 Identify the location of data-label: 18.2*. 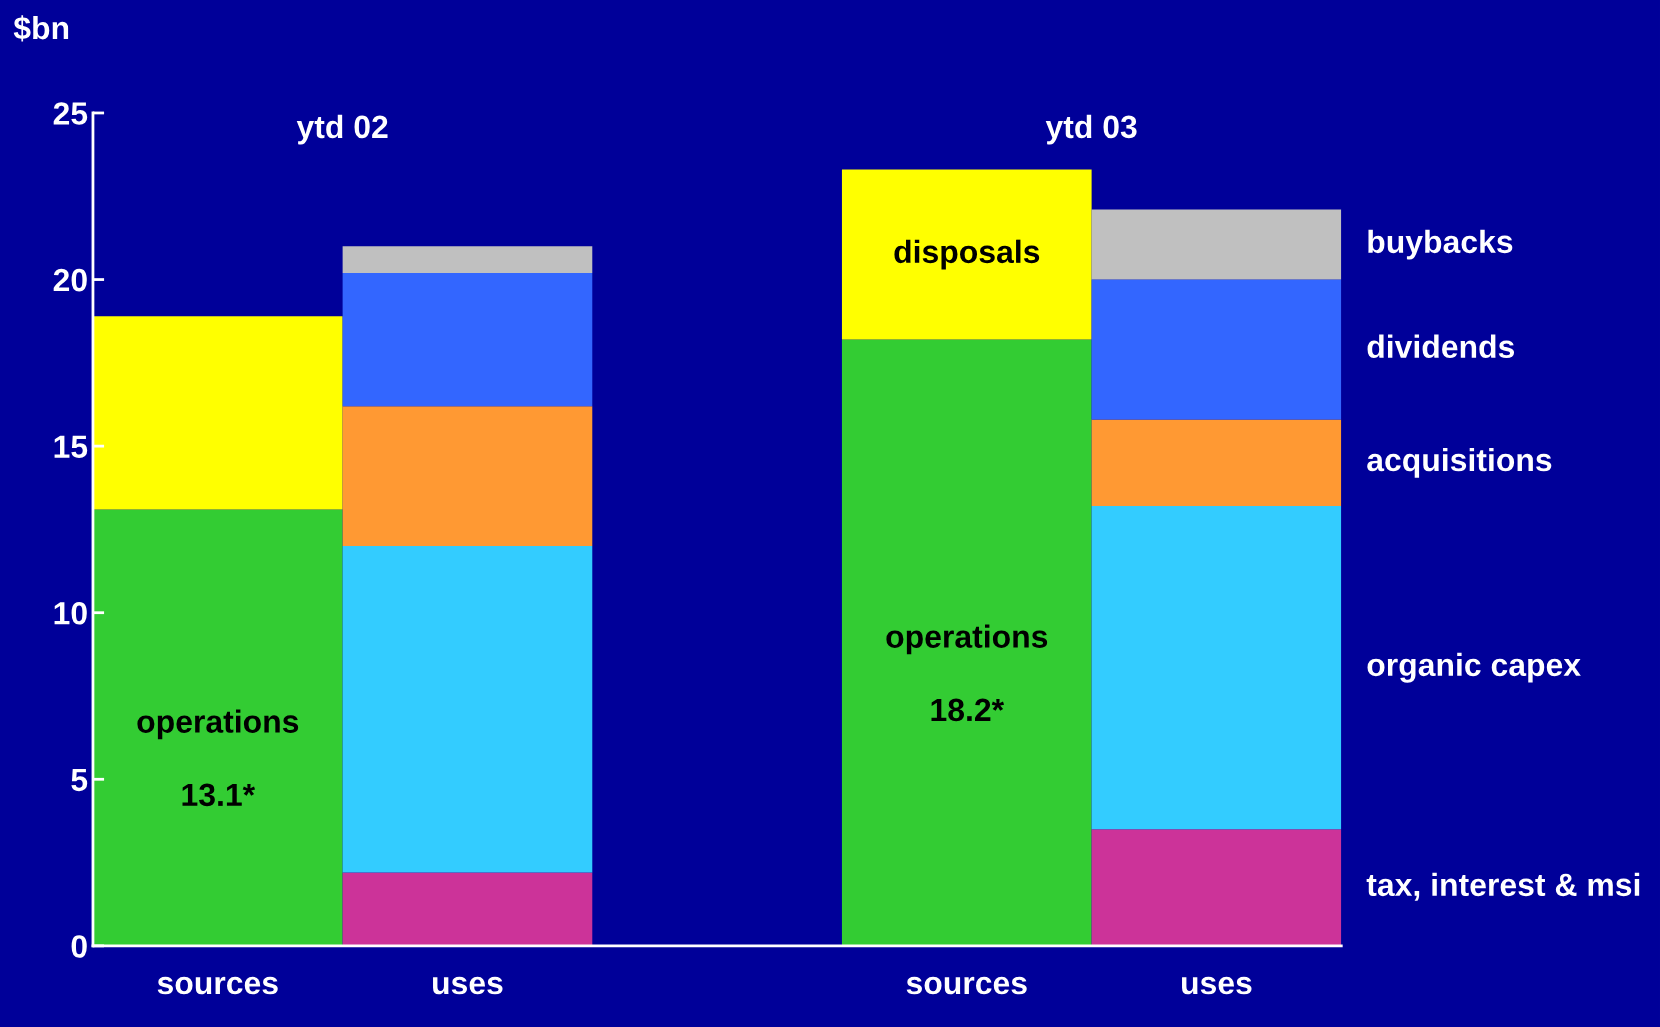
(968, 710).